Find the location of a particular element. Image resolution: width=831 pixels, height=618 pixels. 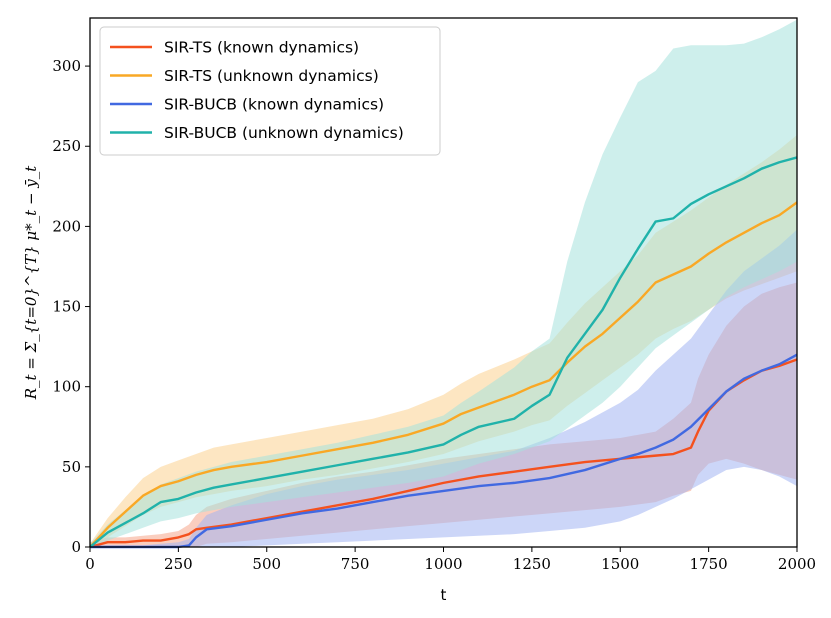

y-axis-label-text: R_t = Σ_{t=0}^{T} μ*_t − ȳ_t is located at coordinates (31, 283).